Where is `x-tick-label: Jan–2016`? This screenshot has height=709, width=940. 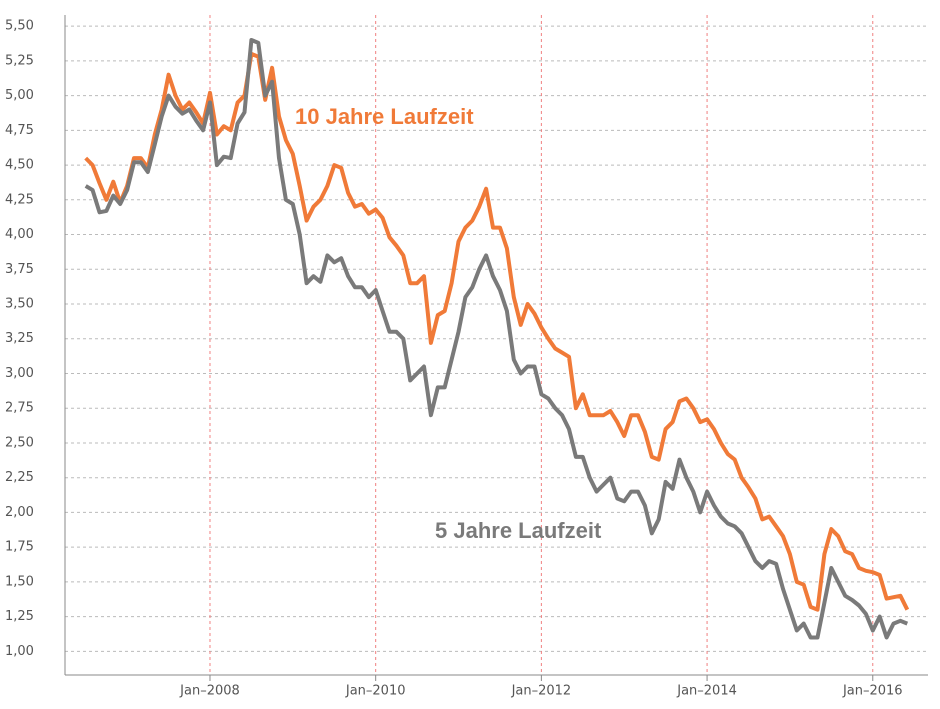 x-tick-label: Jan–2016 is located at coordinates (872, 691).